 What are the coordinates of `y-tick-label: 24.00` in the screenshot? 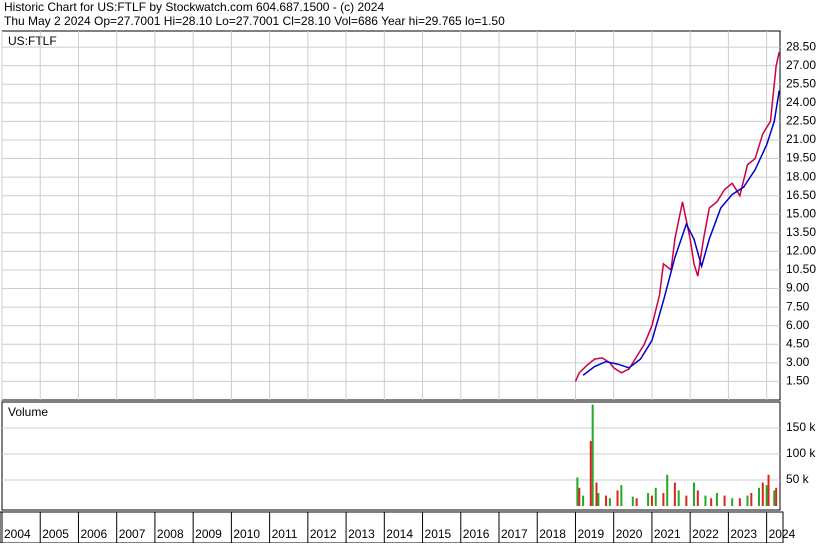 It's located at (801, 102).